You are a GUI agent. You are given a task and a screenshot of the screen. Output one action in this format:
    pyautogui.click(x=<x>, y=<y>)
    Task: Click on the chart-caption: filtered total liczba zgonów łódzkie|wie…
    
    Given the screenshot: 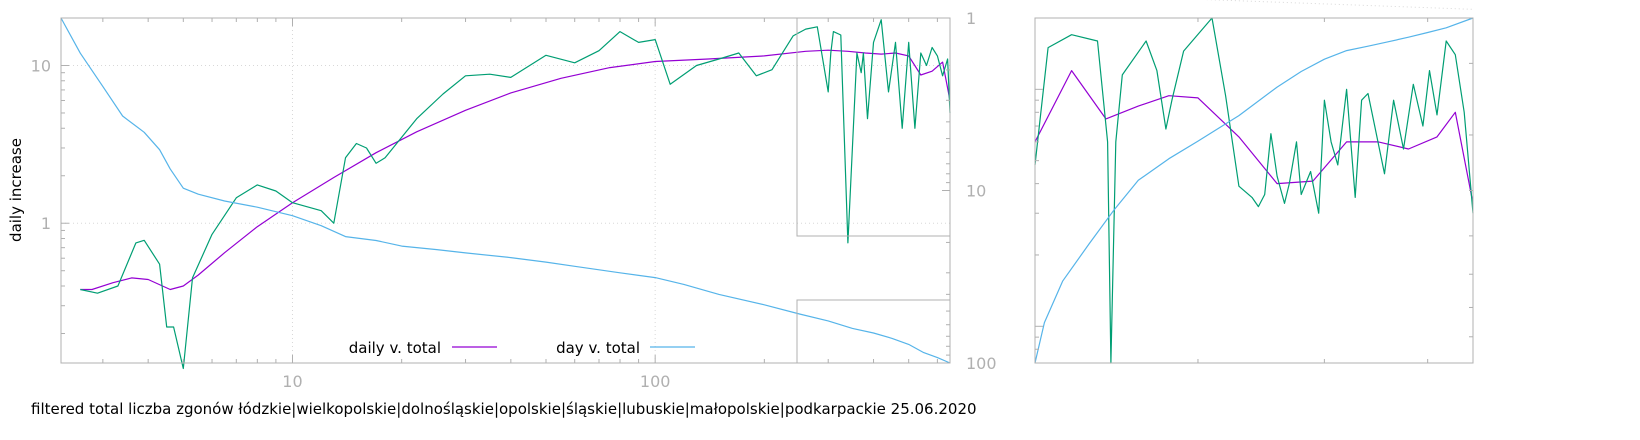 What is the action you would take?
    pyautogui.click(x=504, y=409)
    